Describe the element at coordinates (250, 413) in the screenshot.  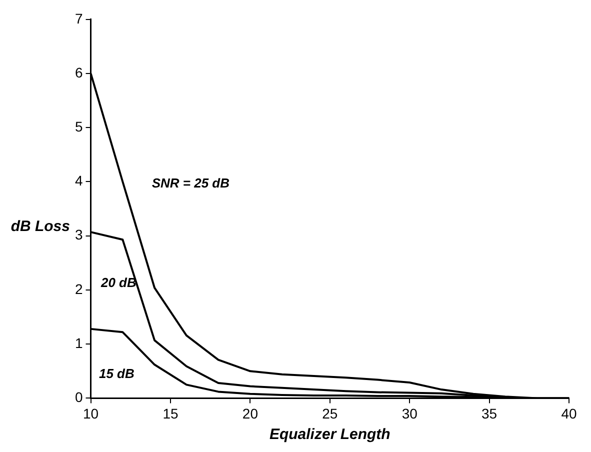
I see `x-tick-label: 20` at that location.